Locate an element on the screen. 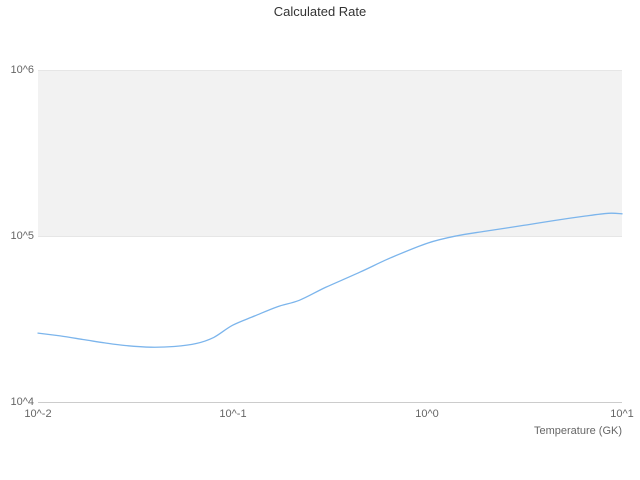  x-tick-label-1e-2: 10^-2 is located at coordinates (38, 414).